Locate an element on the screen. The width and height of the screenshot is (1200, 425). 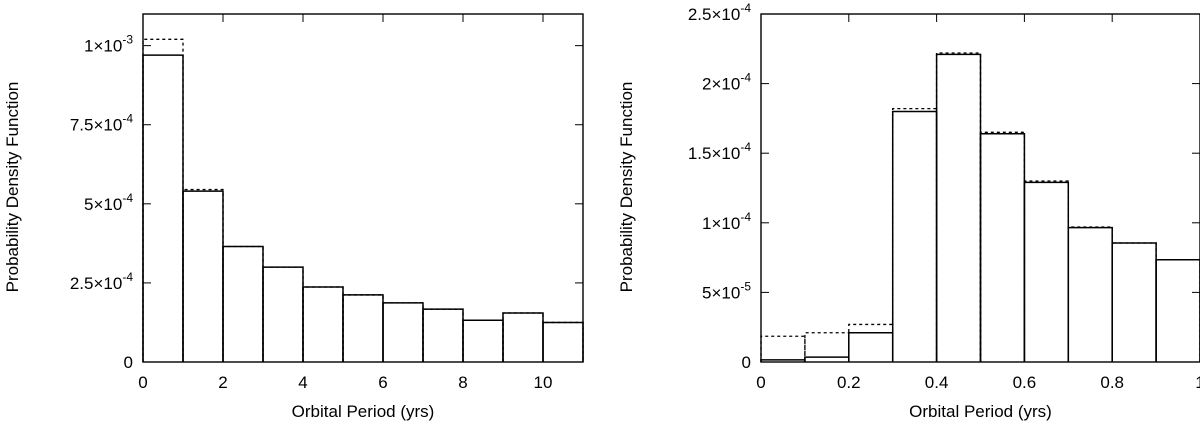
x-tick-label: 4 is located at coordinates (302, 382).